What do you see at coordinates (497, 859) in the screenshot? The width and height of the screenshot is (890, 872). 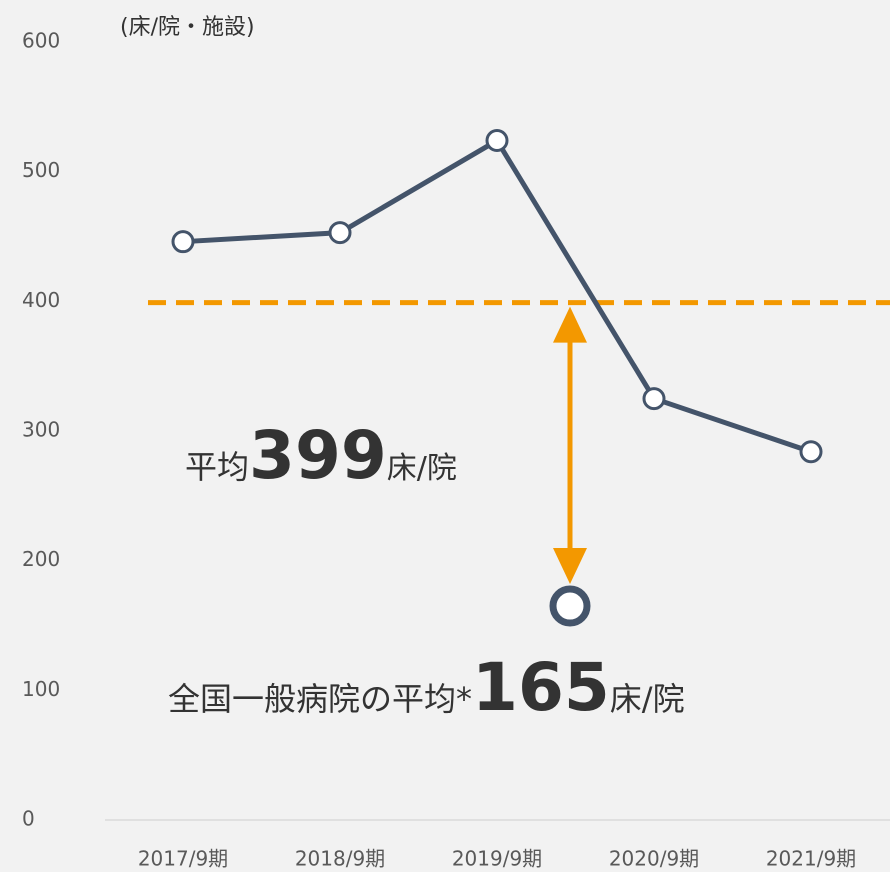 I see `x-tick-label: 2019/9期` at bounding box center [497, 859].